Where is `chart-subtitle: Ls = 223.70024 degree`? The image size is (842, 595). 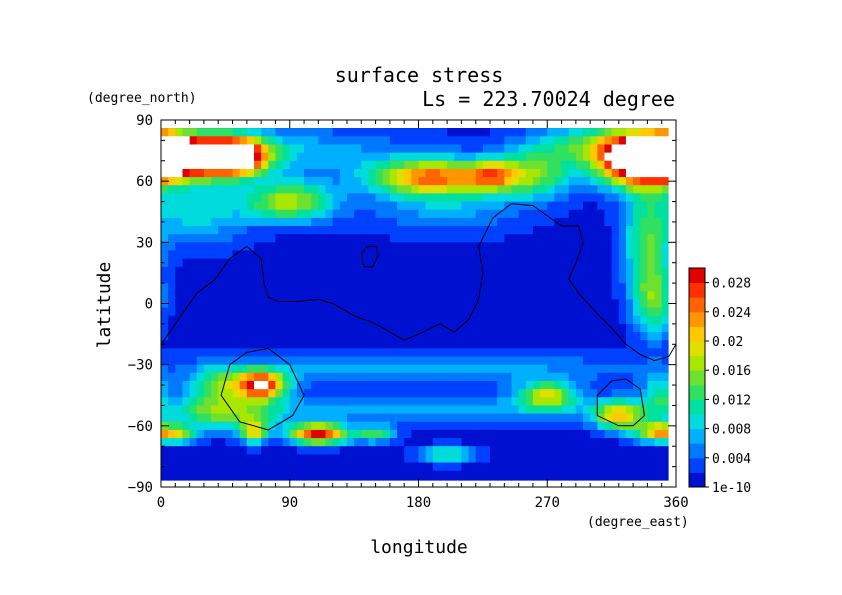
chart-subtitle: Ls = 223.70024 degree is located at coordinates (548, 99).